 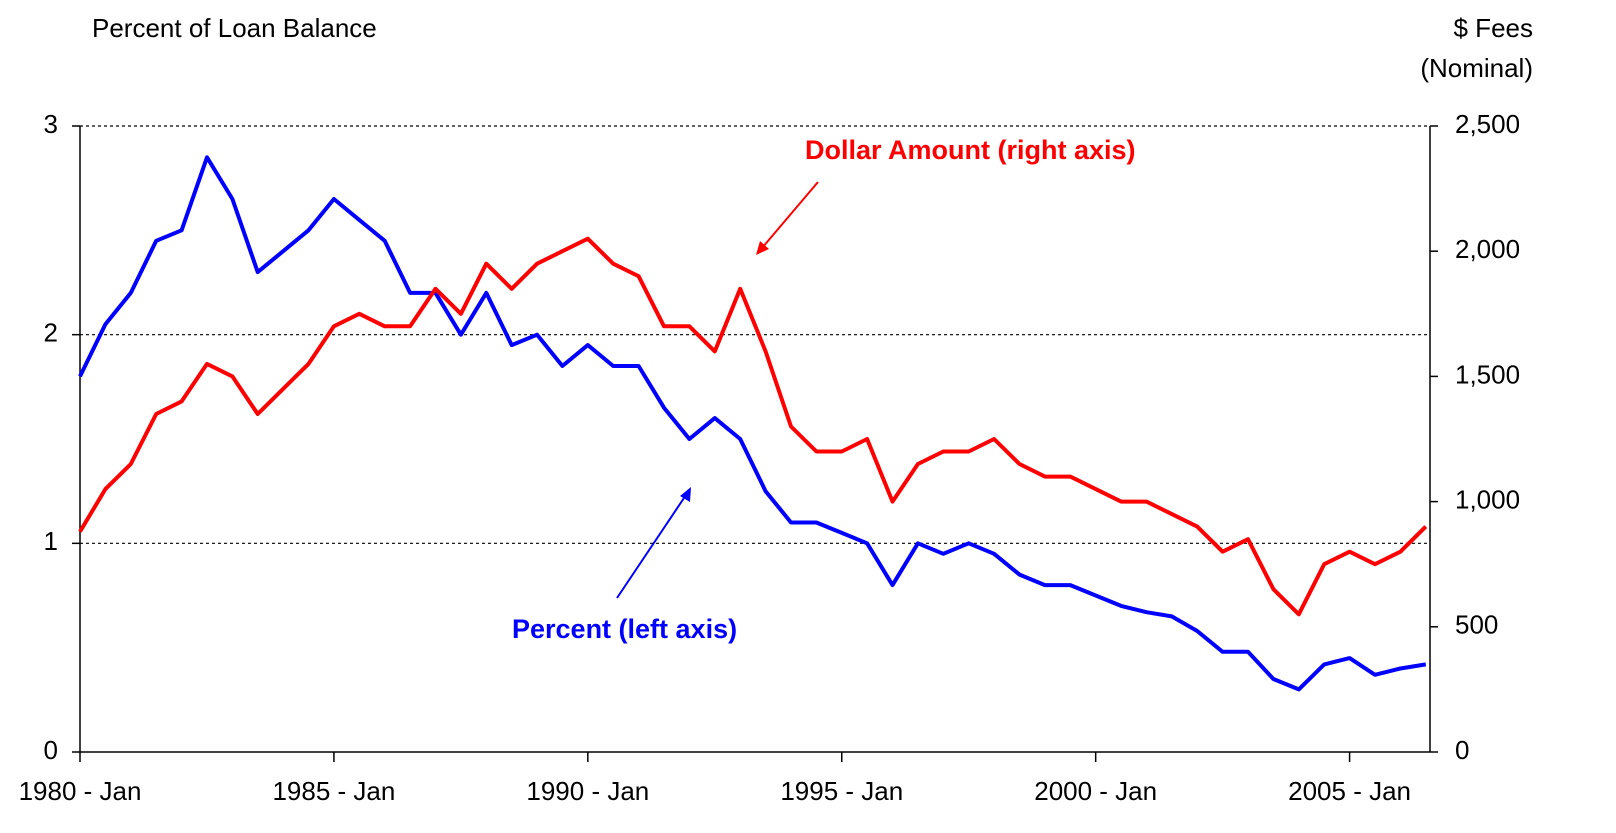 What do you see at coordinates (1487, 249) in the screenshot?
I see `y2-tick-label: 2,000` at bounding box center [1487, 249].